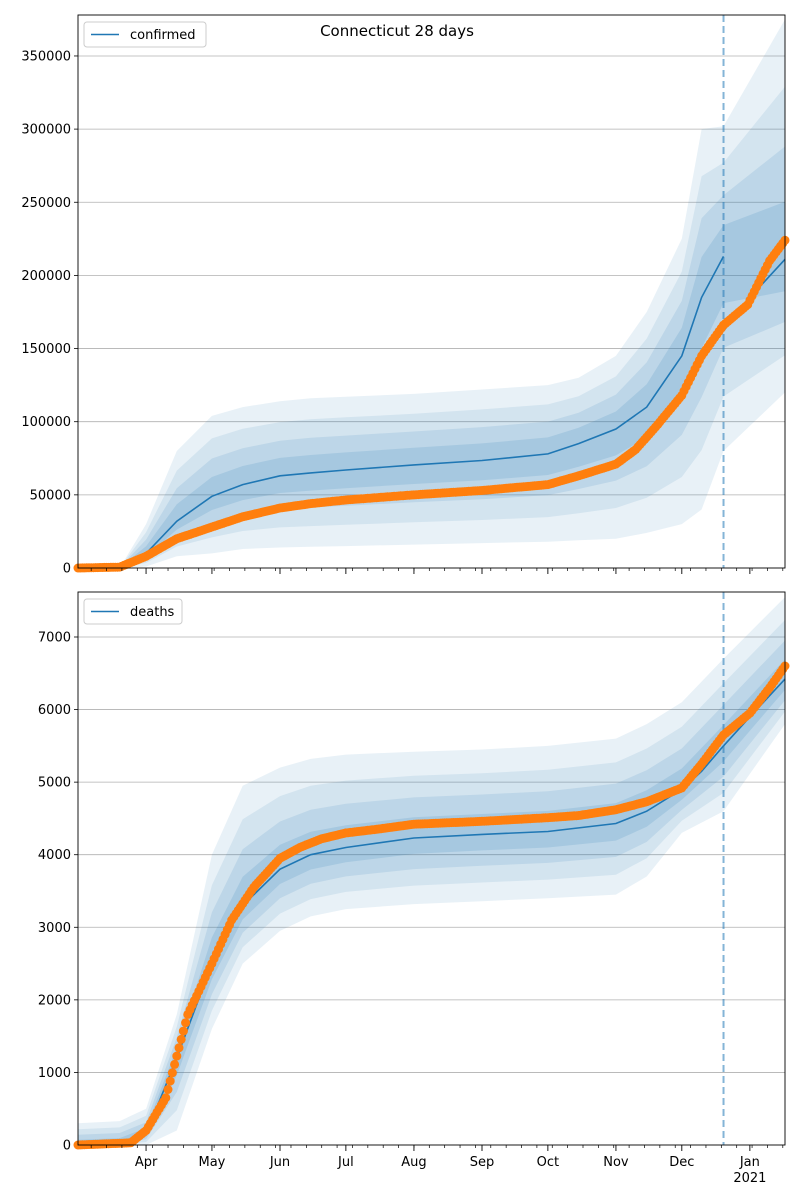  I want to click on x-tick-label: May, so click(211, 1162).